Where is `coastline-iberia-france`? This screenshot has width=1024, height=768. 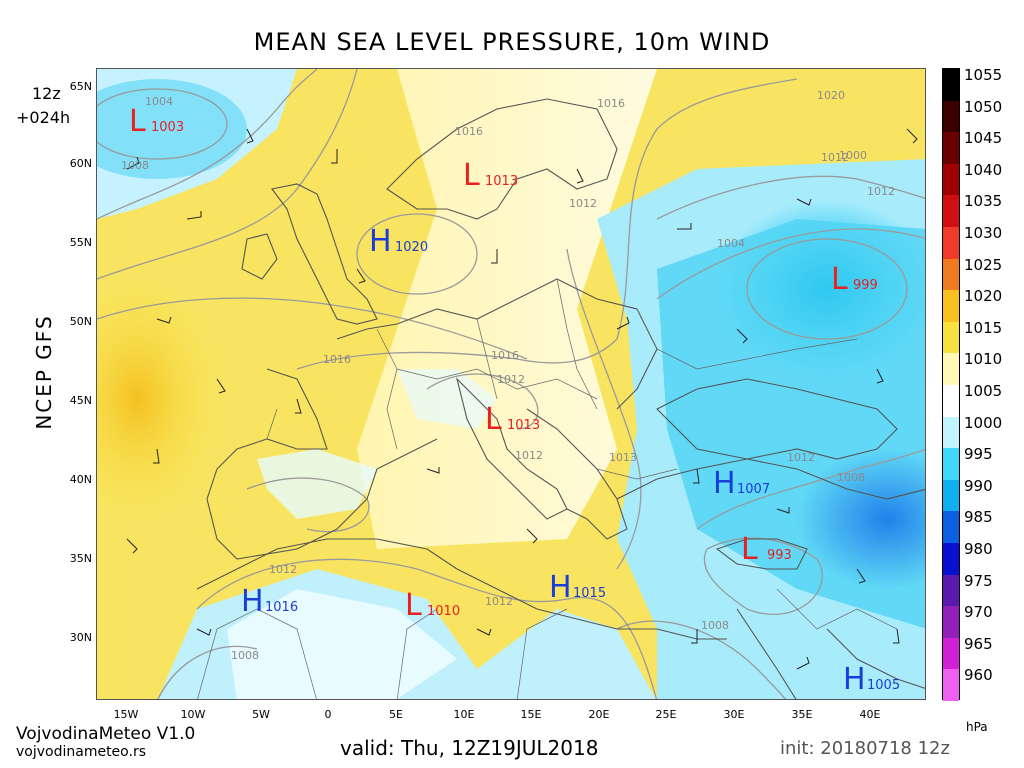 coastline-iberia-france is located at coordinates (322, 464).